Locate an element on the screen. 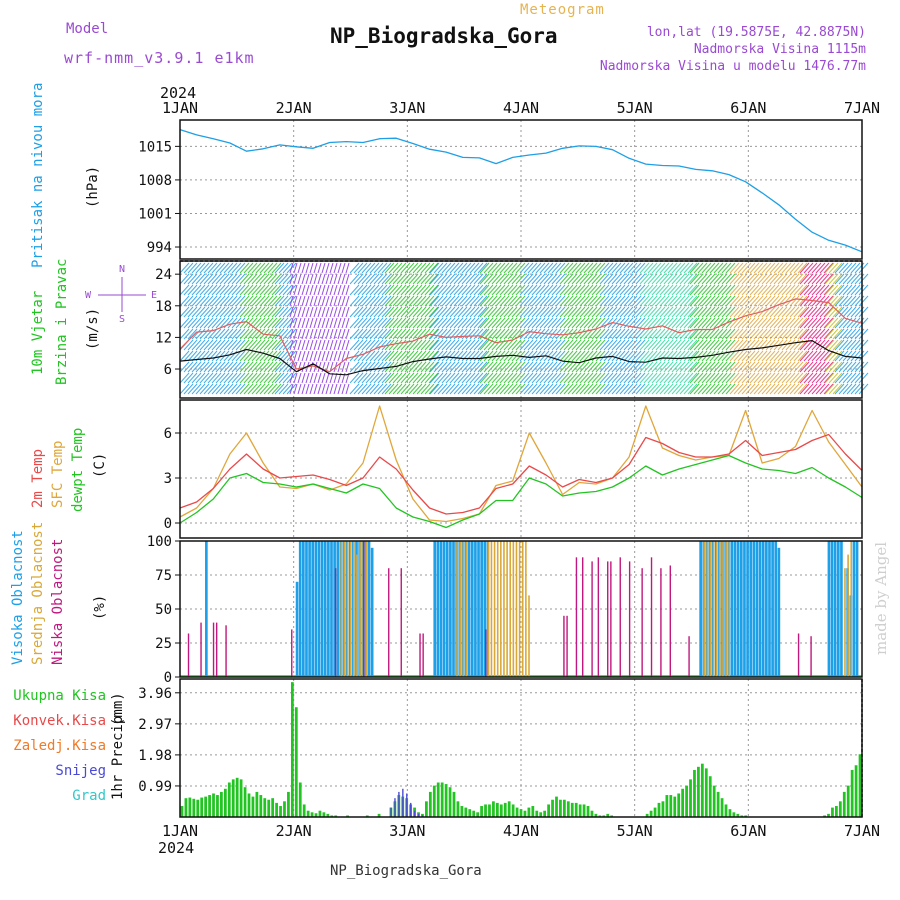 The height and width of the screenshot is (900, 900). top-tick-label: 5JAN is located at coordinates (635, 108).